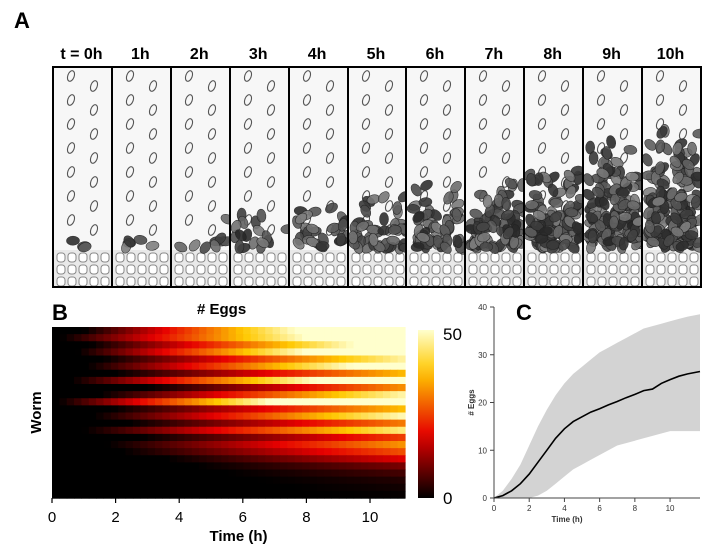 Image resolution: width=719 pixels, height=549 pixels. What do you see at coordinates (554, 177) in the screenshot?
I see `timelapse-frame` at bounding box center [554, 177].